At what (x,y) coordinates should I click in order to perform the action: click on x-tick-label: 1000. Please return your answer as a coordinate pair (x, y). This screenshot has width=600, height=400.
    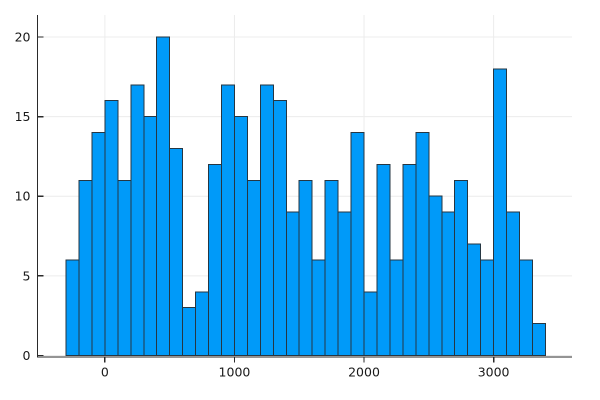
    Looking at the image, I should click on (235, 372).